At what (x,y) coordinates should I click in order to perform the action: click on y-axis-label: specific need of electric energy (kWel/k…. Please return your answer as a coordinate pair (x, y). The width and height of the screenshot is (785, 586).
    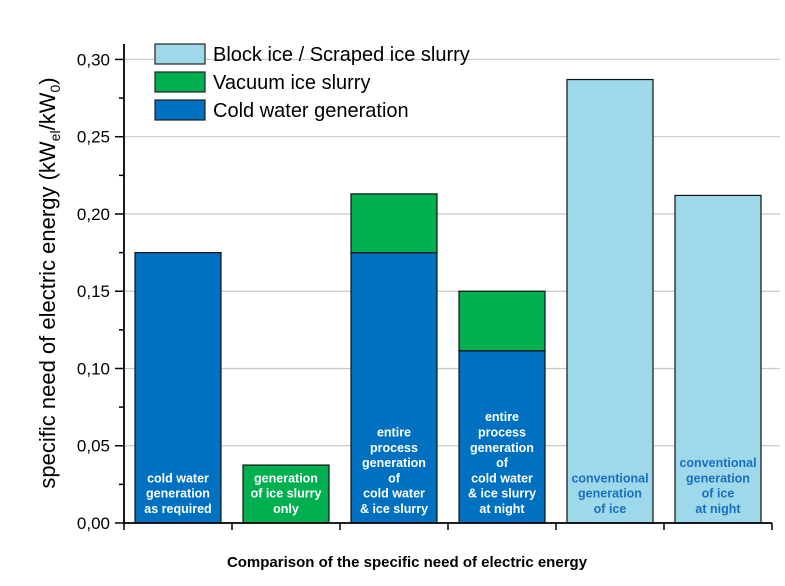
    Looking at the image, I should click on (49, 282).